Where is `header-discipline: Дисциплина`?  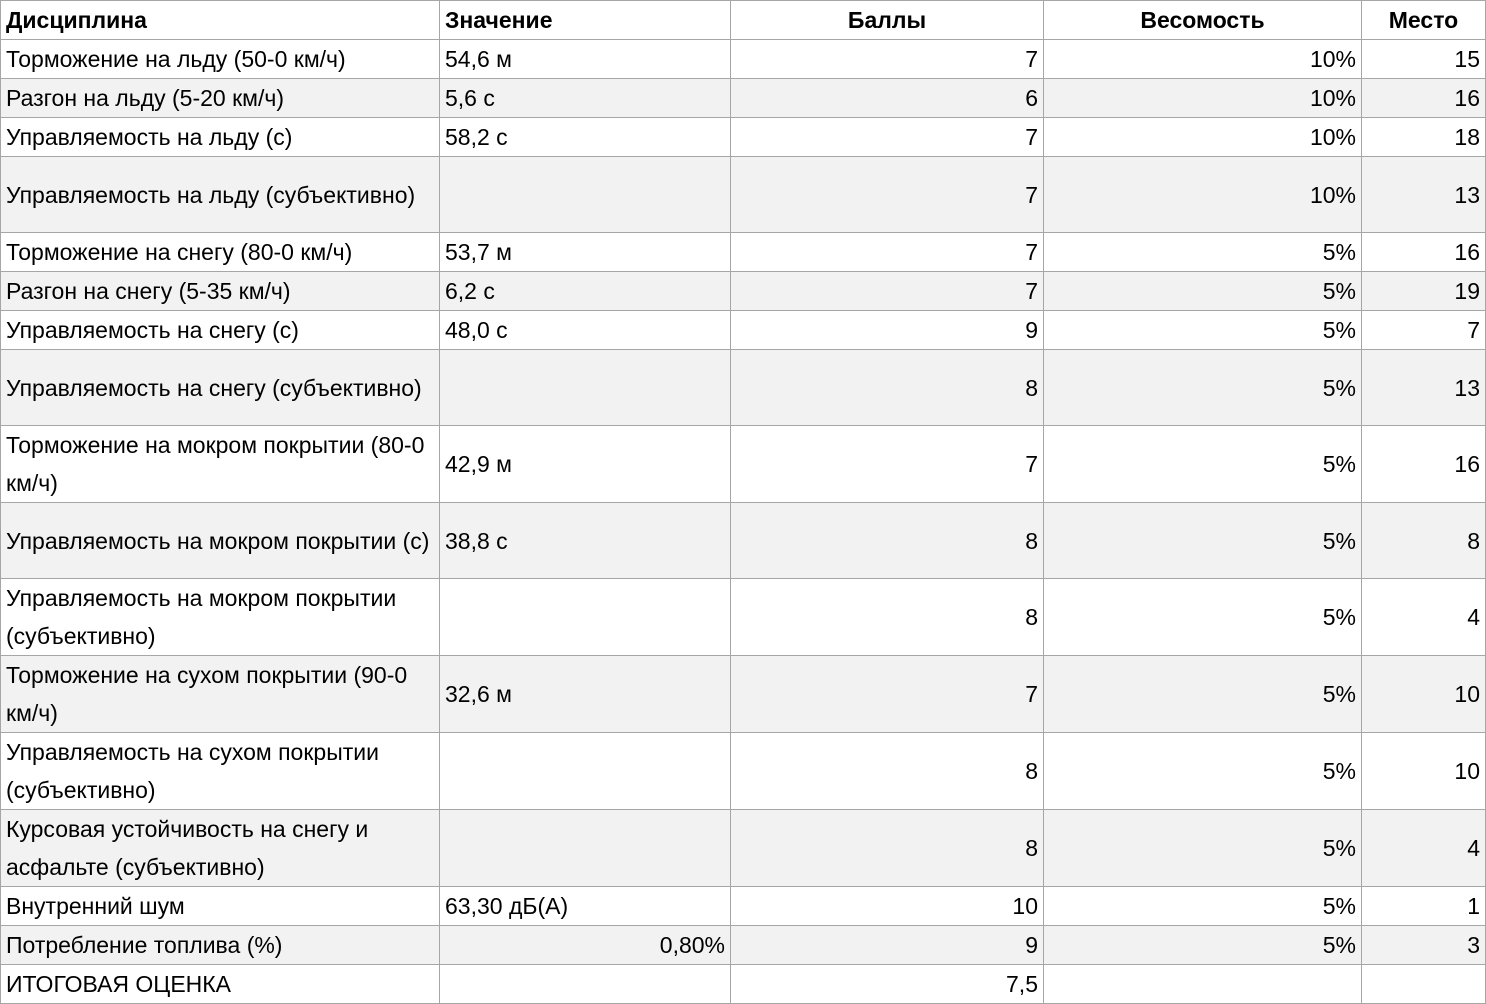 header-discipline: Дисциплина is located at coordinates (220, 20).